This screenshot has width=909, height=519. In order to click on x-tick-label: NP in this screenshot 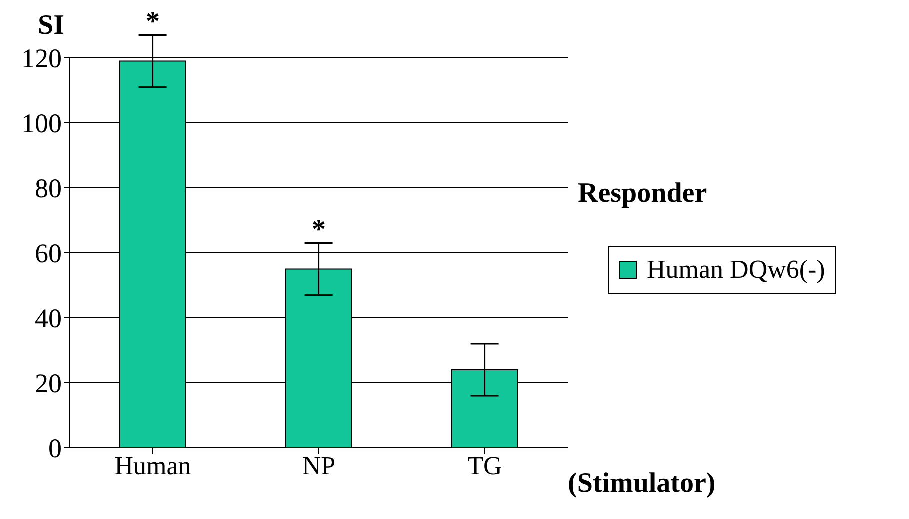, I will do `click(319, 465)`.